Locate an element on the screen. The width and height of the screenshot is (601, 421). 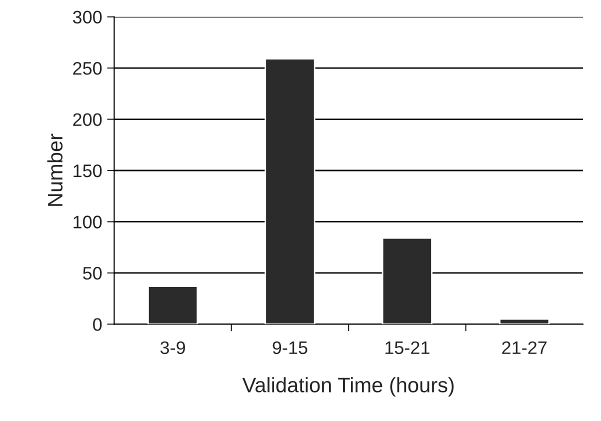
y-axis-title: Number is located at coordinates (55, 170).